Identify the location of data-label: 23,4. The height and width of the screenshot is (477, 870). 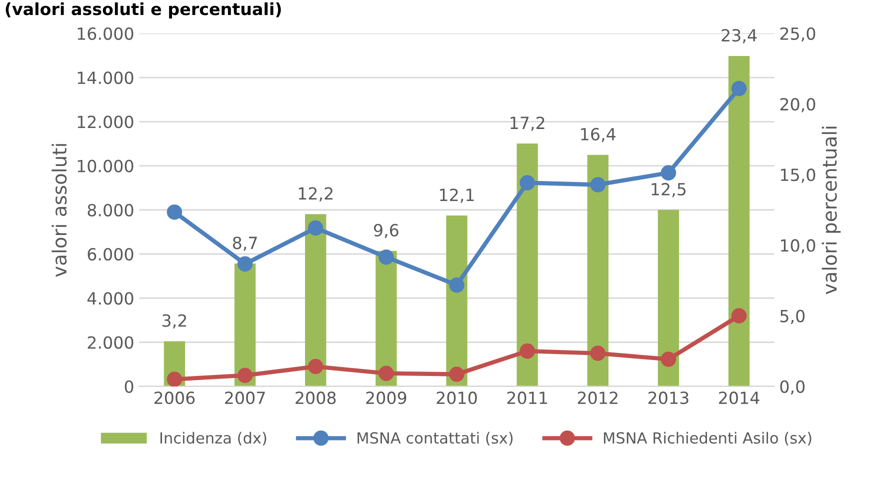
(739, 36).